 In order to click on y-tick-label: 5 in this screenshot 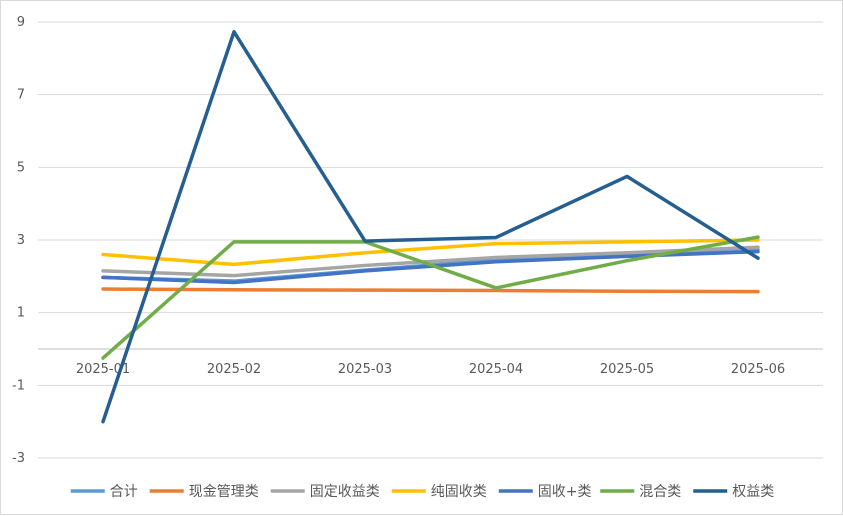, I will do `click(21, 167)`.